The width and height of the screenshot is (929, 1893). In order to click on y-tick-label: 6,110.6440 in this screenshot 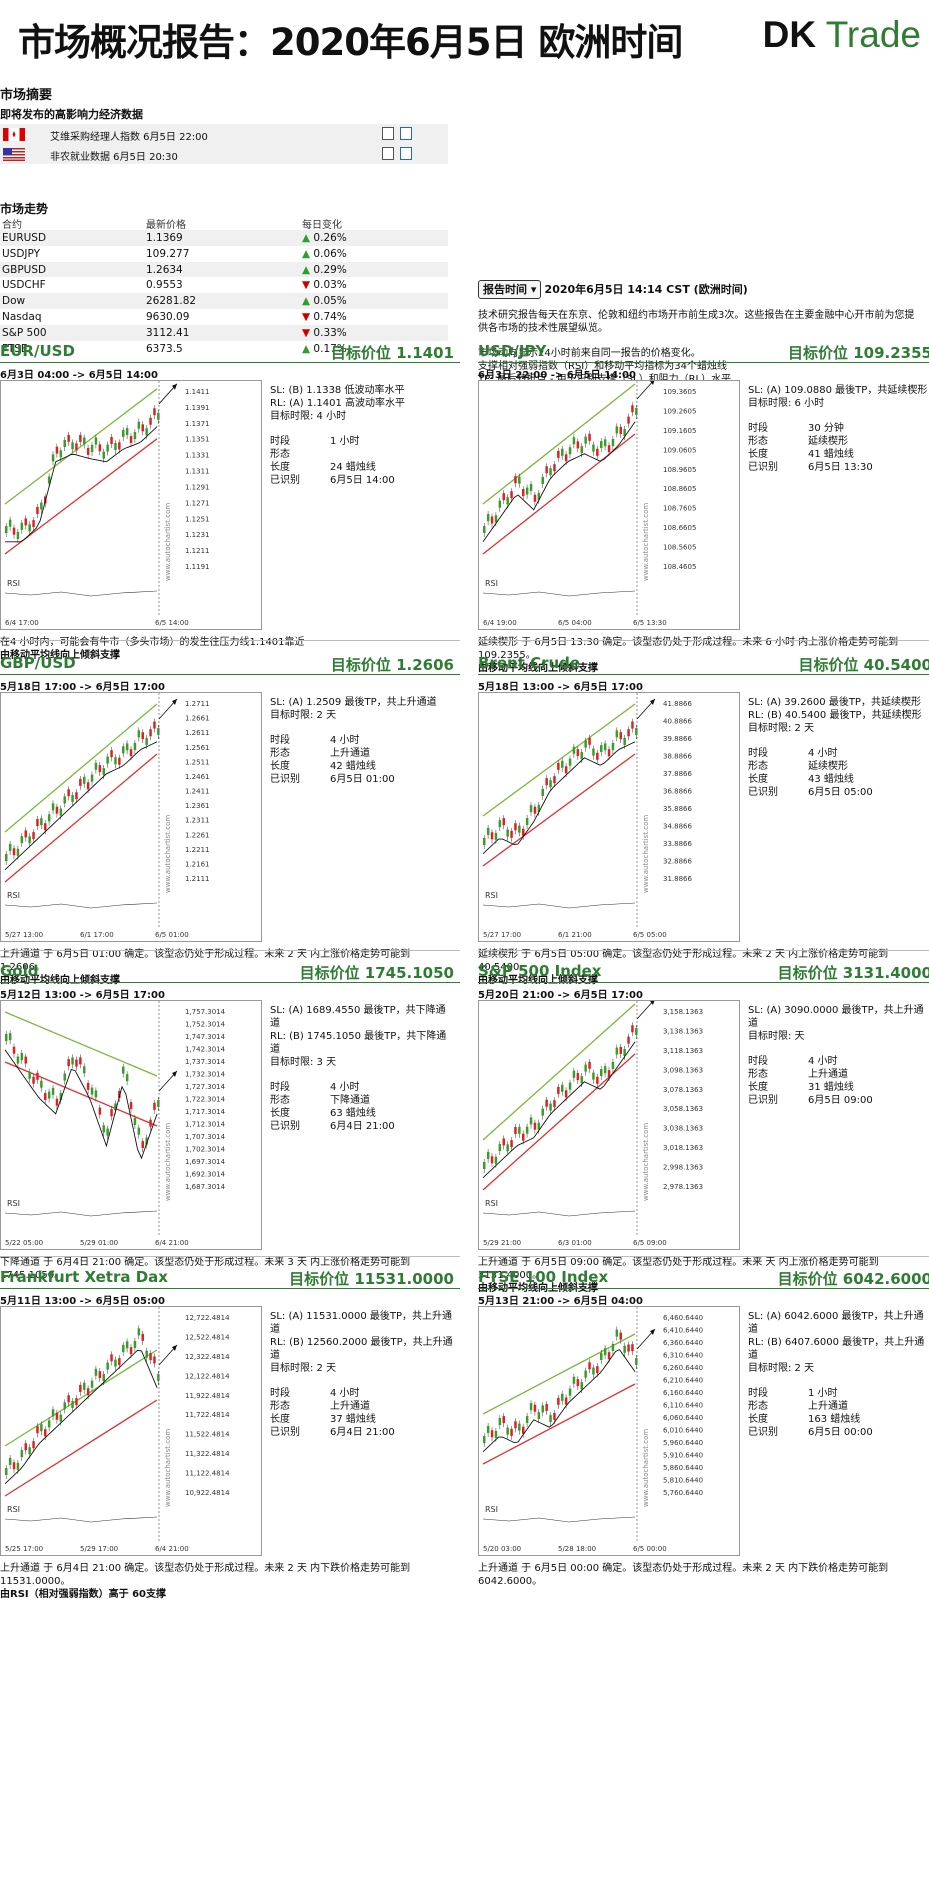, I will do `click(683, 1406)`.